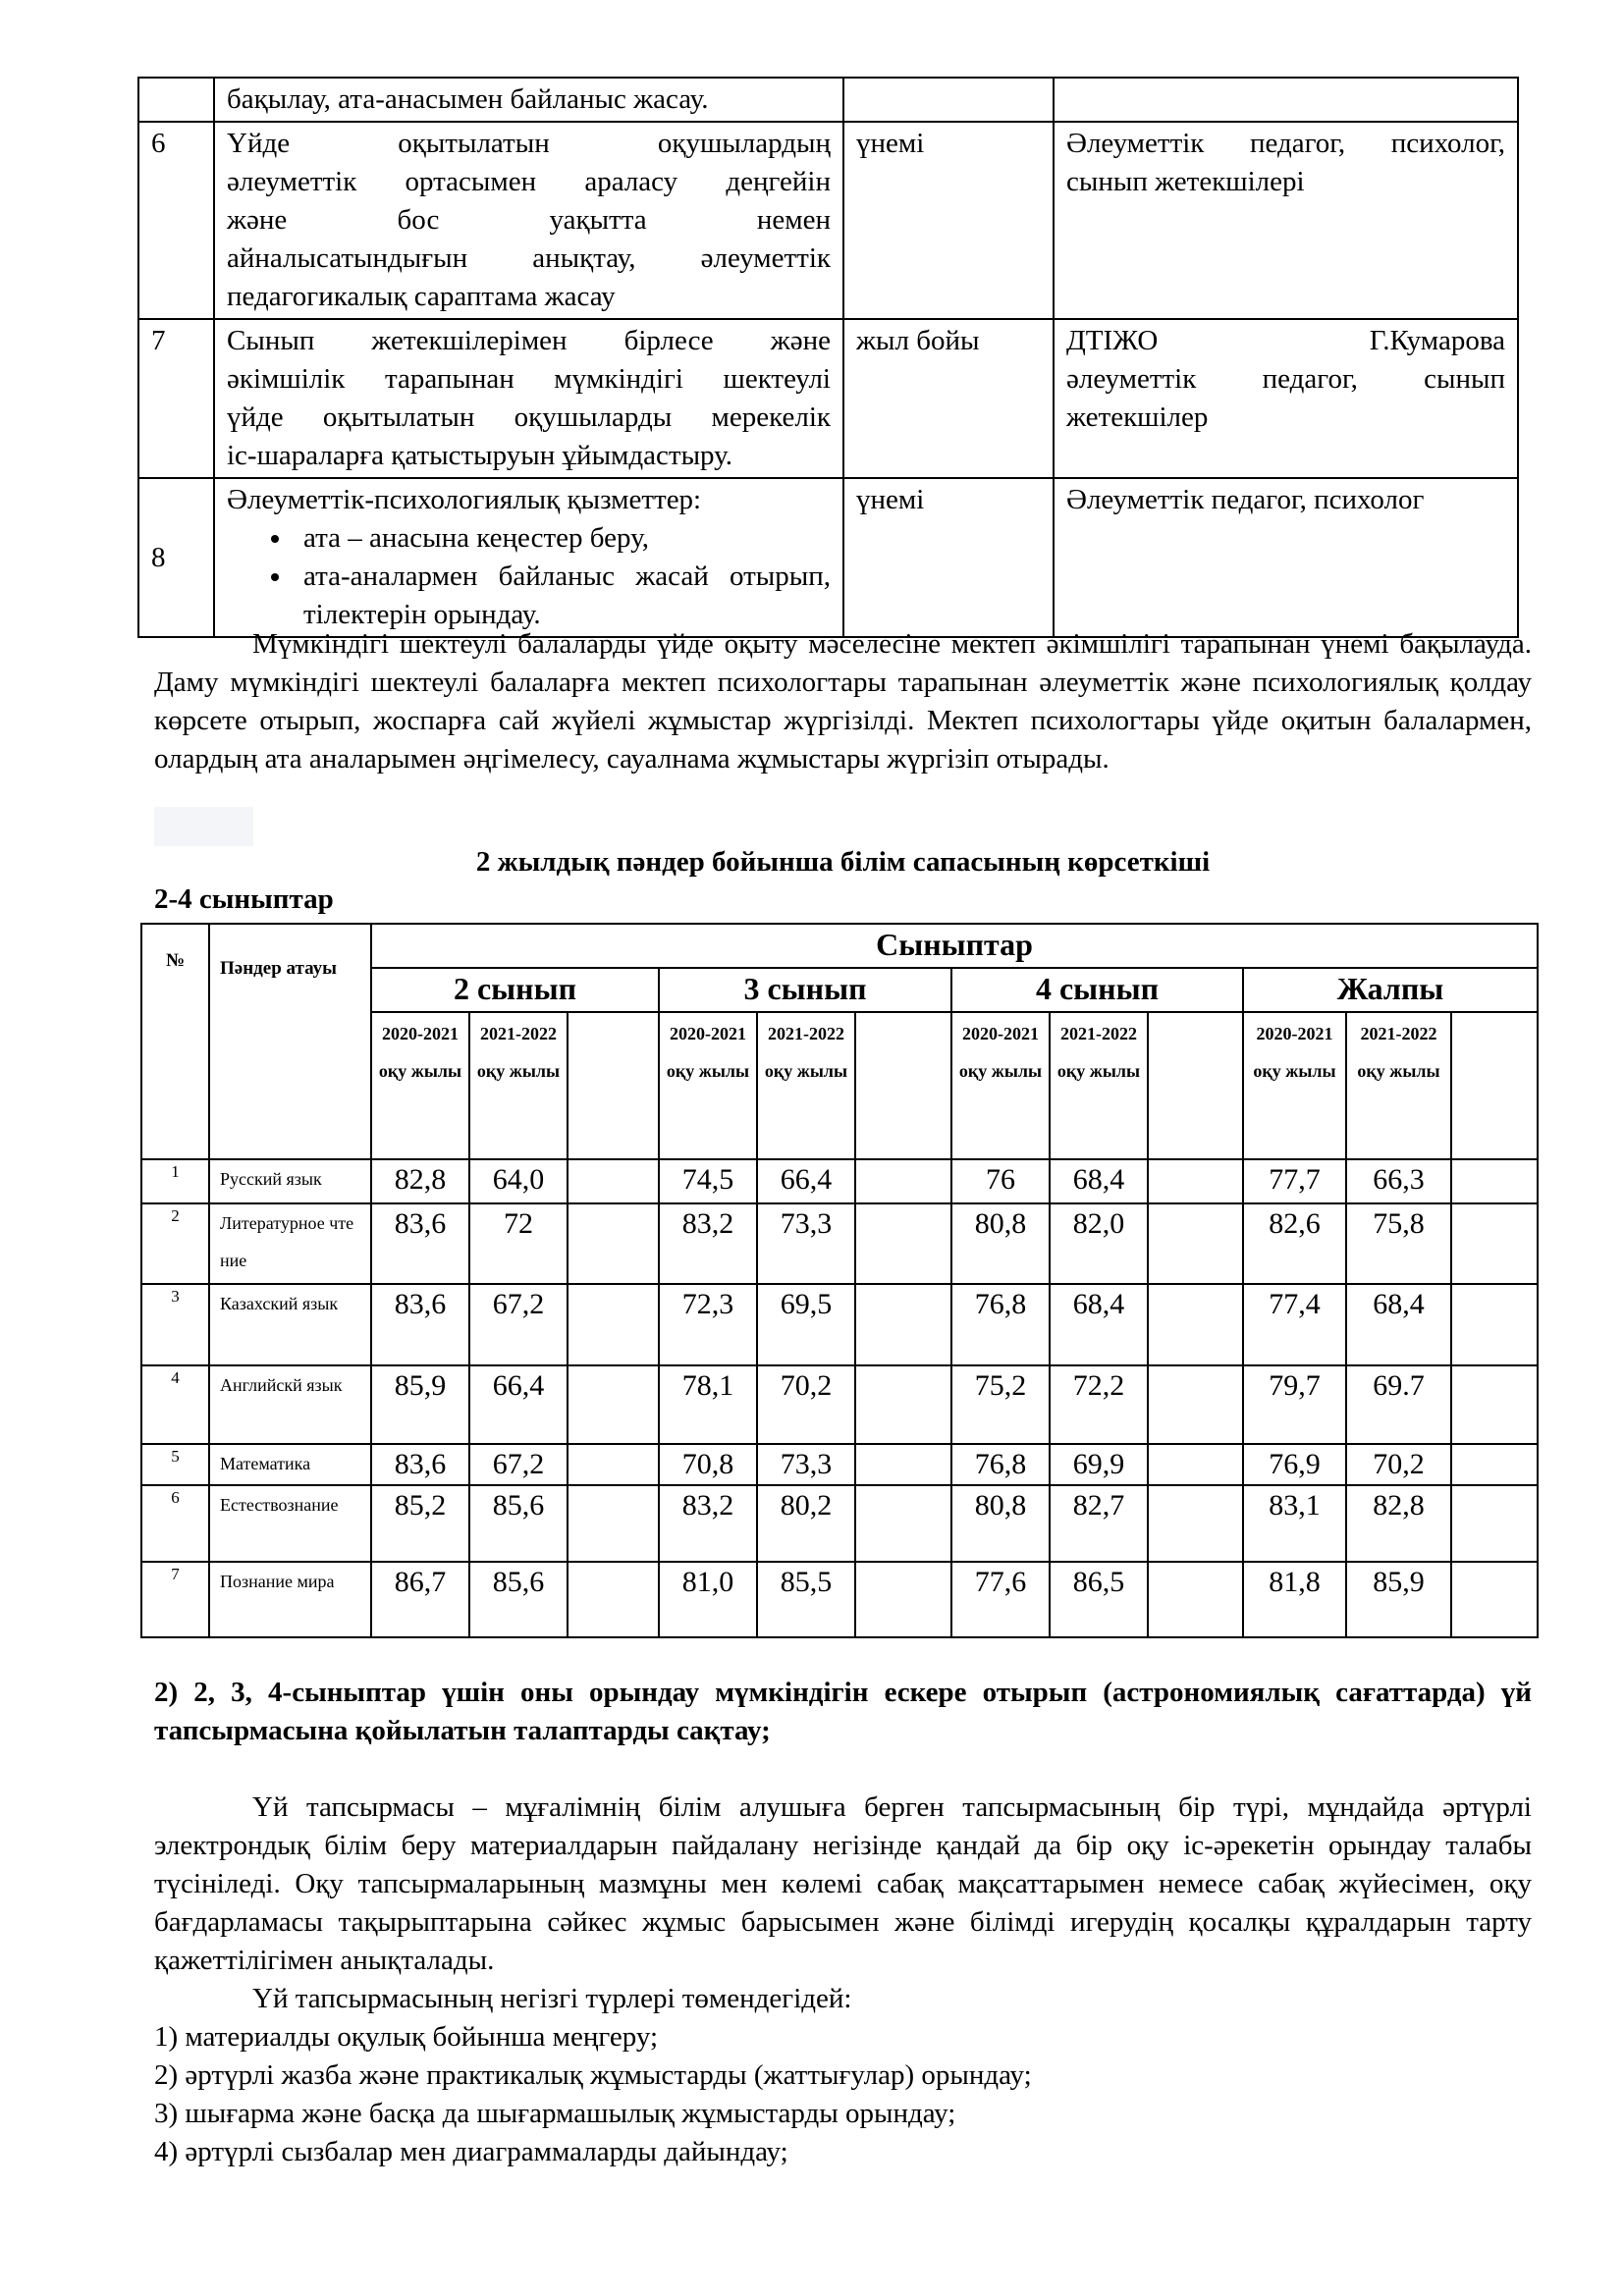 The image size is (1624, 2296). Describe the element at coordinates (806, 1523) in the screenshot. I see `value-cell: 80,2` at that location.